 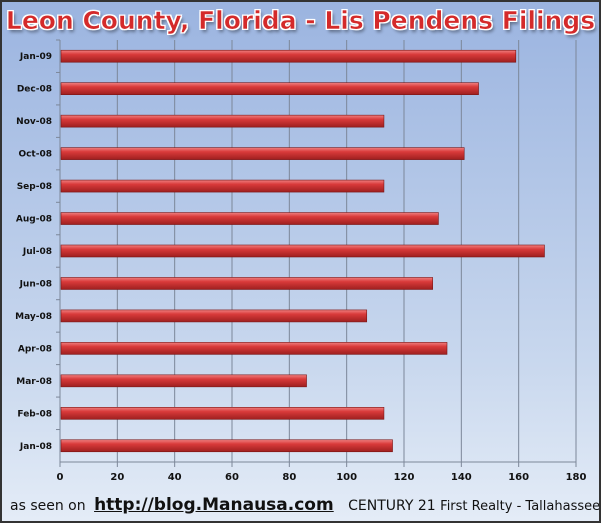 What do you see at coordinates (392, 506) in the screenshot?
I see `footer-brand: CENTURY 21` at bounding box center [392, 506].